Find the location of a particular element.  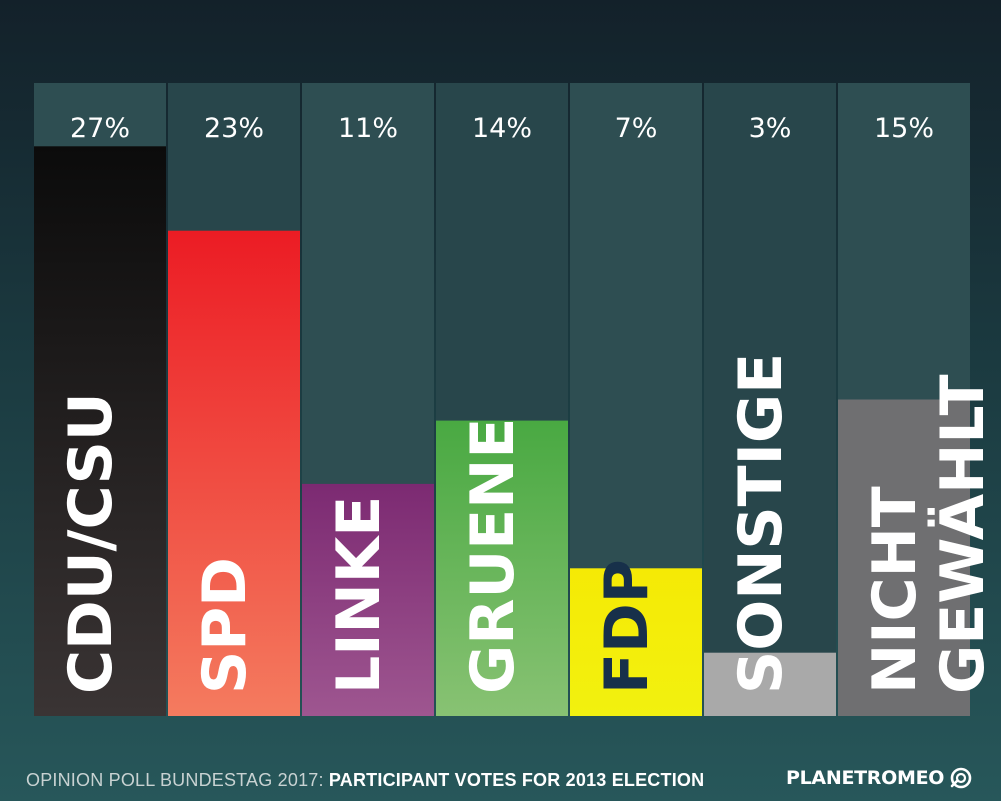

planetromeo-logo-icon is located at coordinates (961, 778).